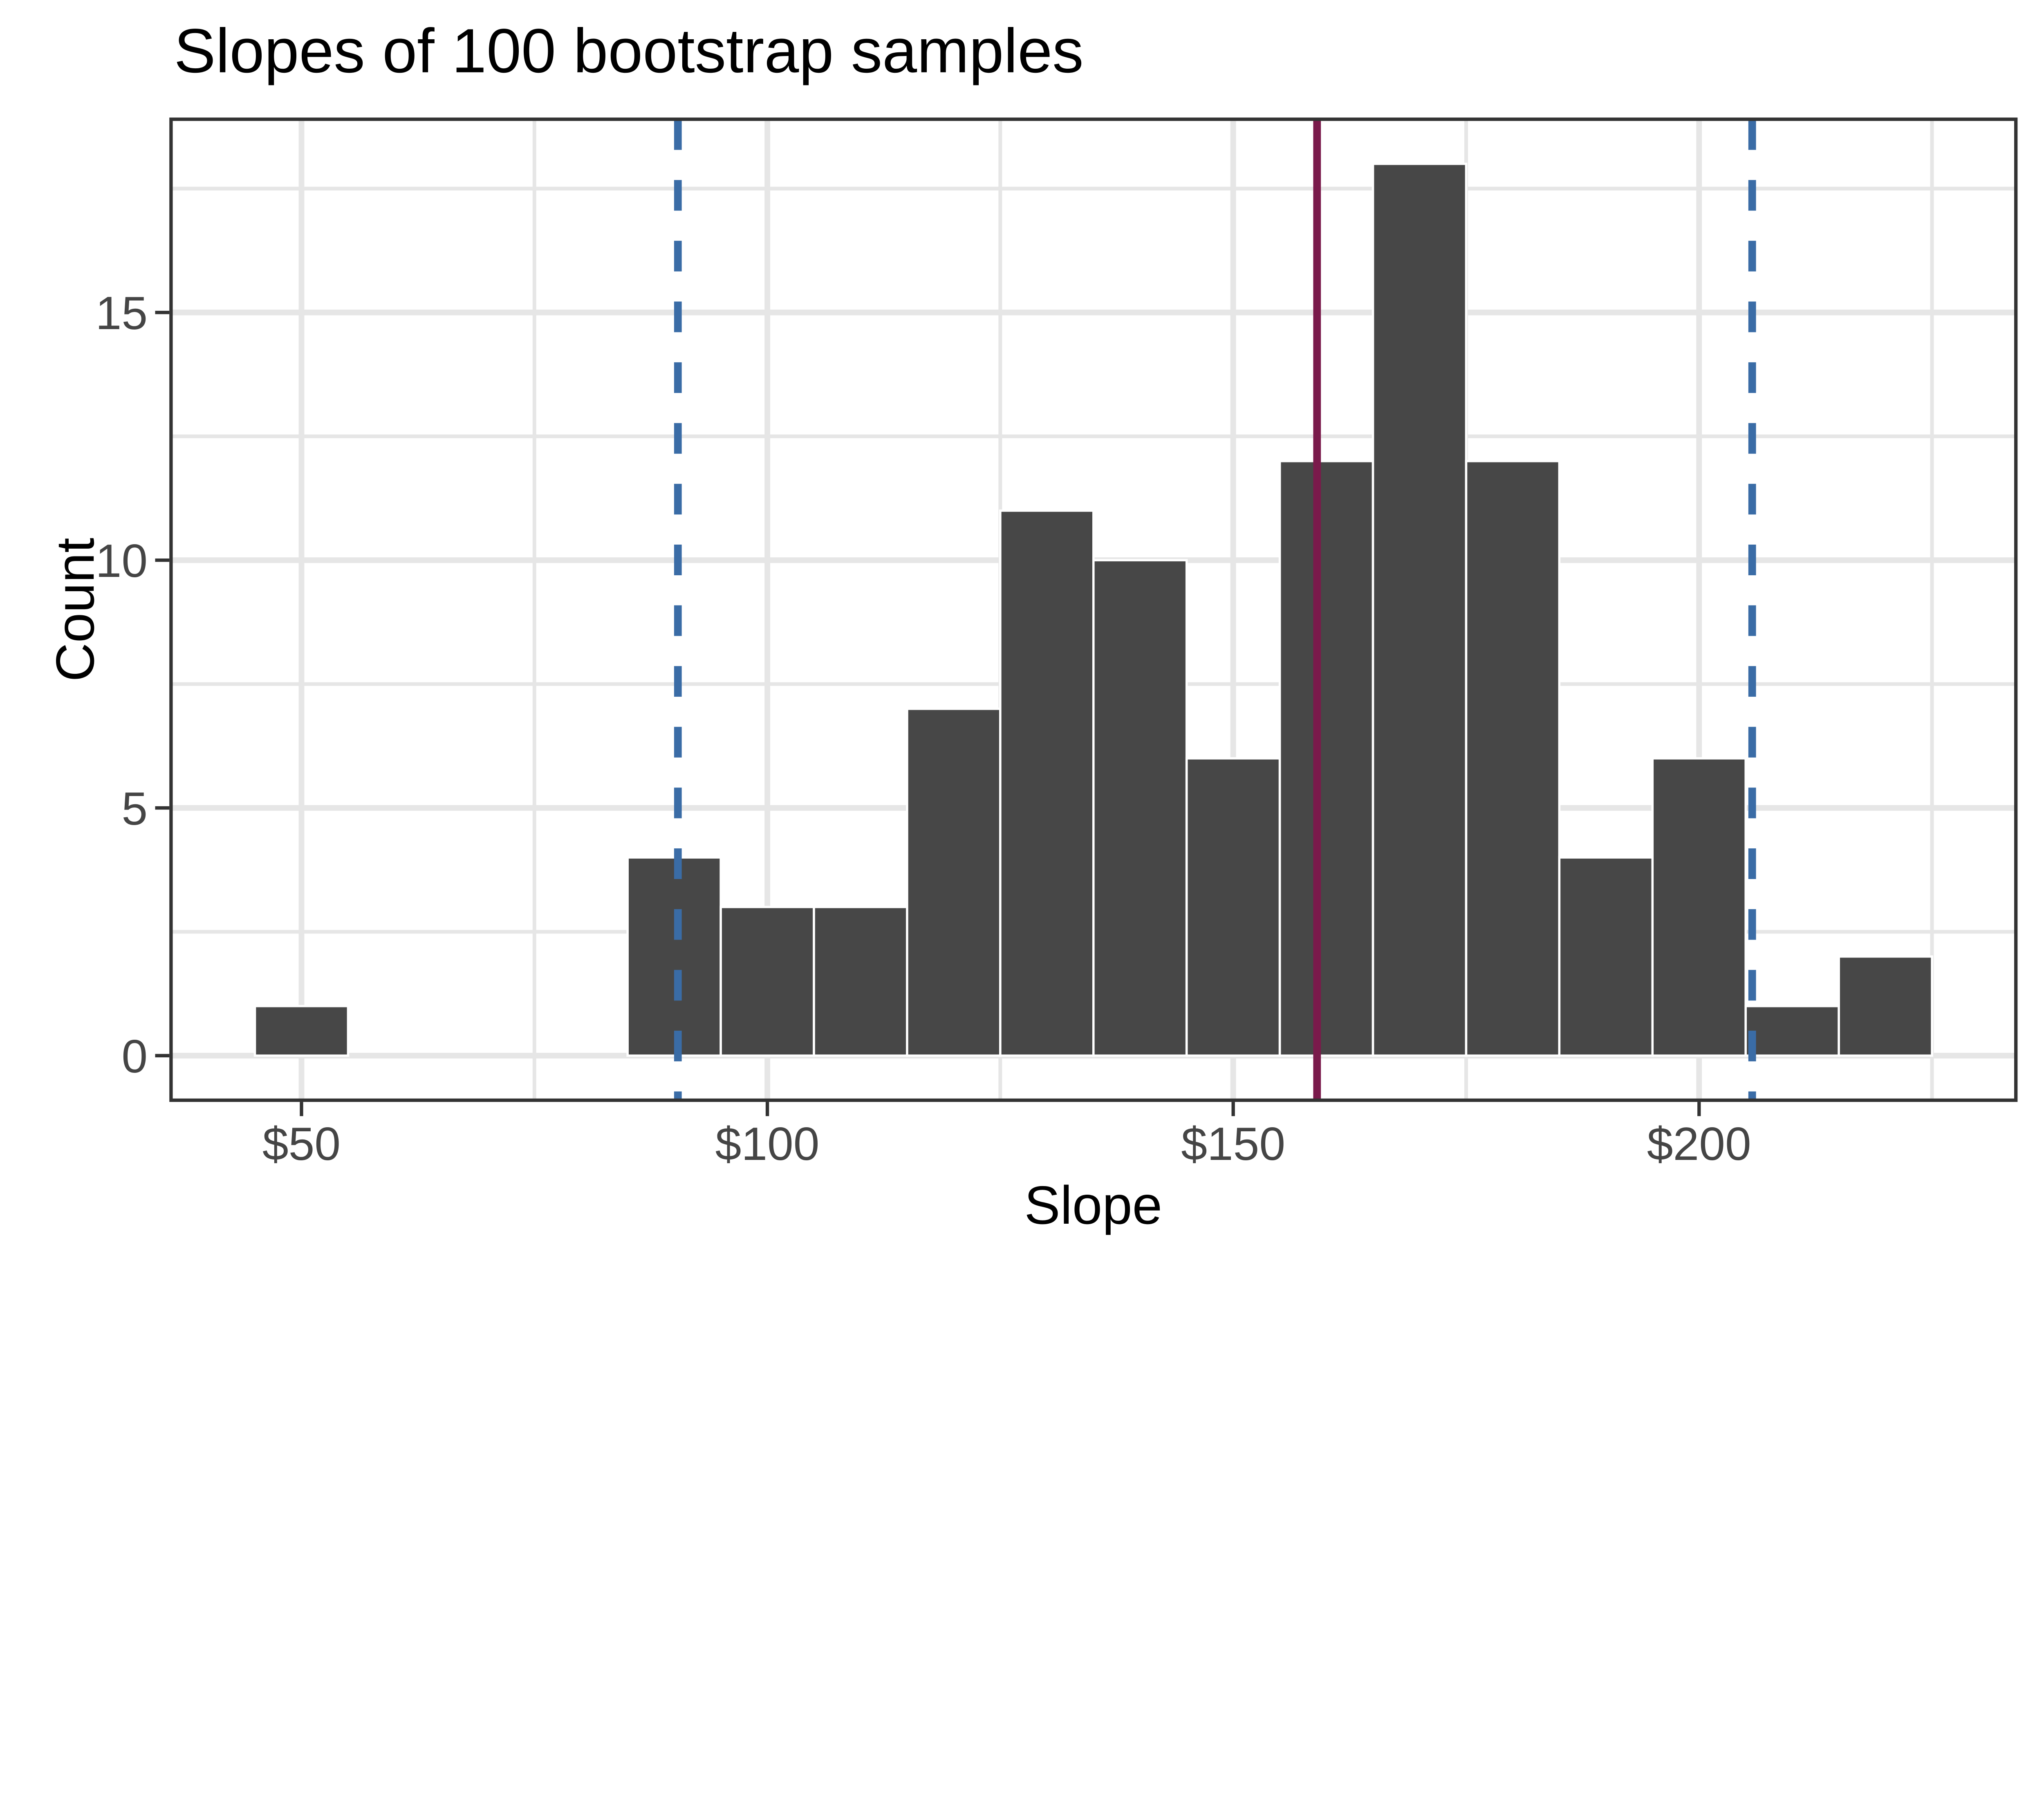  What do you see at coordinates (122, 561) in the screenshot?
I see `y-tick-label: 10` at bounding box center [122, 561].